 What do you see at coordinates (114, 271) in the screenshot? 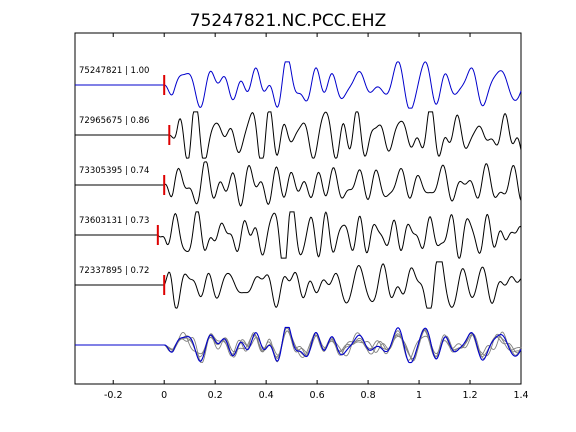
I see `trace-label: 72337895 | 0.72` at bounding box center [114, 271].